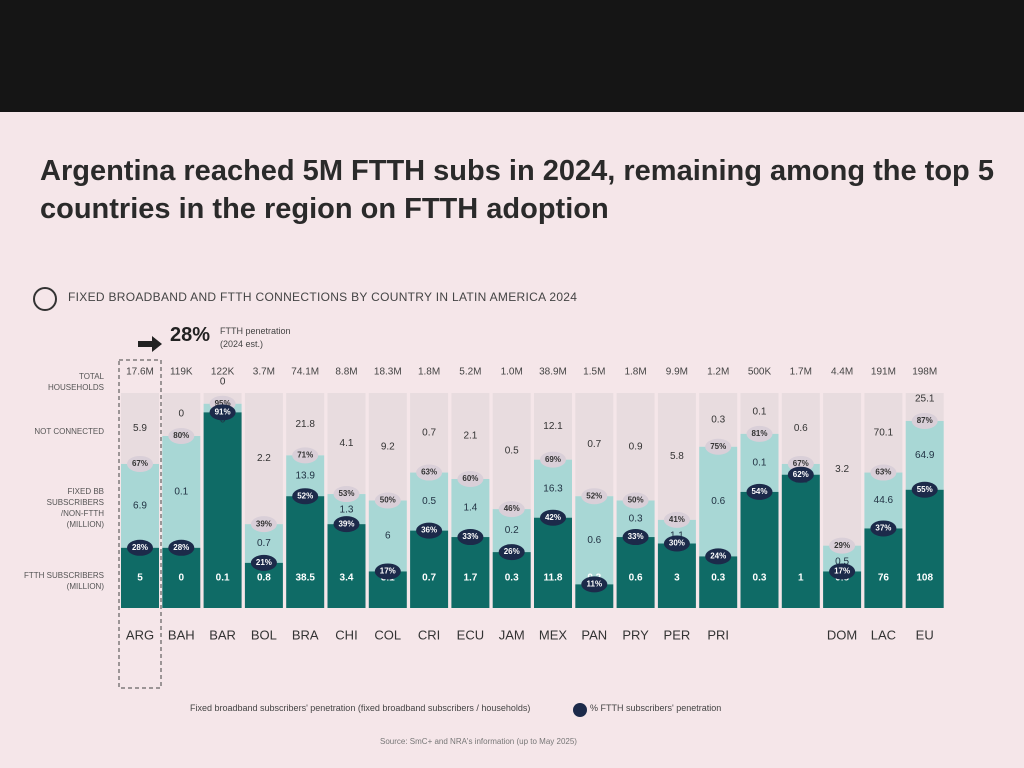 Image resolution: width=1024 pixels, height=768 pixels. I want to click on household-label: 5.2M, so click(470, 372).